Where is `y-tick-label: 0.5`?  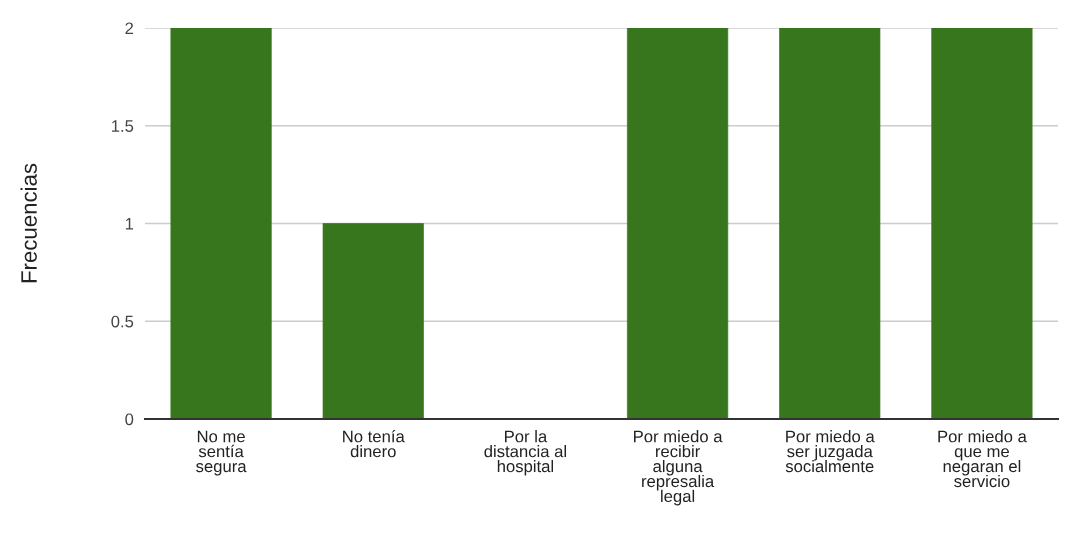 y-tick-label: 0.5 is located at coordinates (122, 321).